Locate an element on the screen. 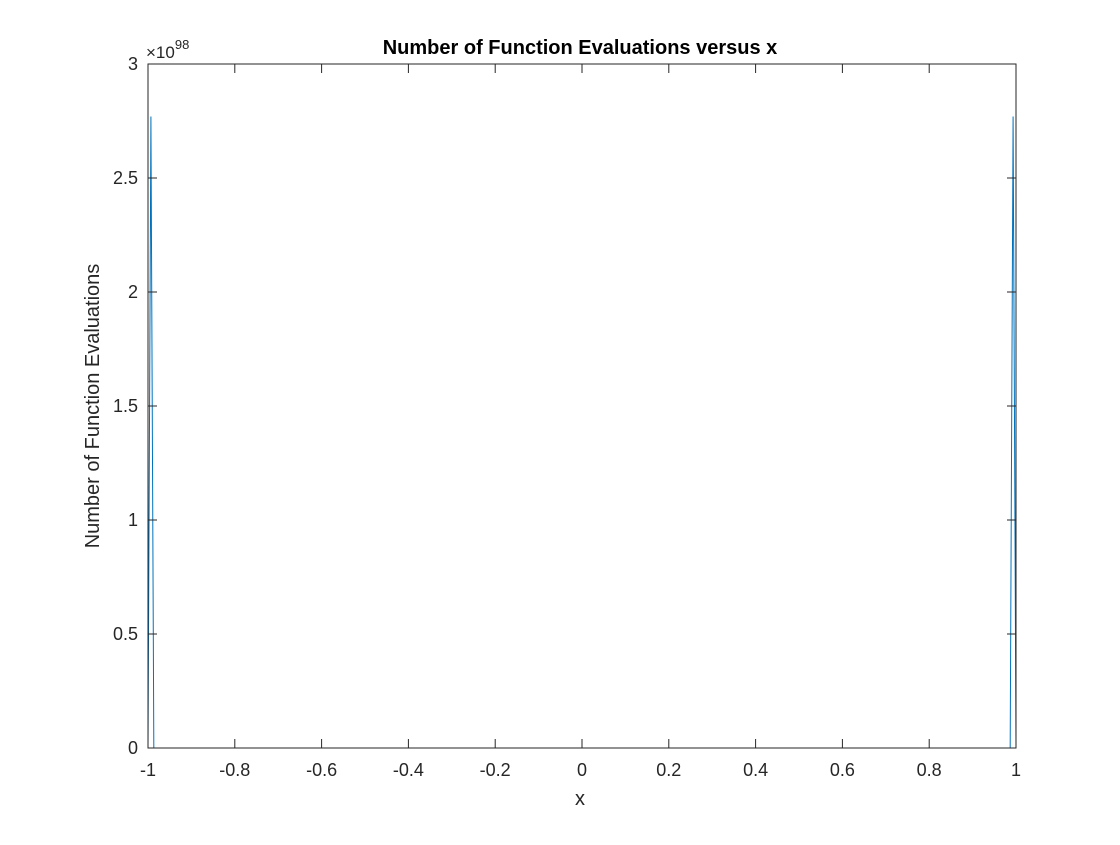  x-tick-label: -1 is located at coordinates (148, 770).